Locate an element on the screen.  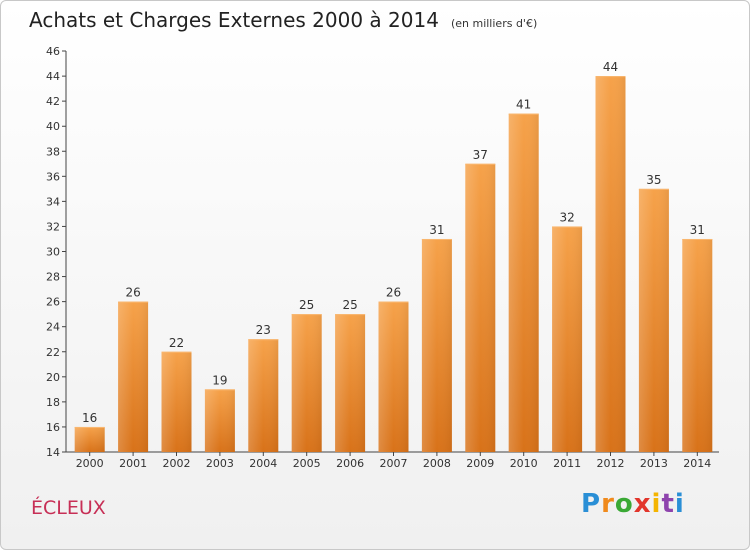
logo-letter: r is located at coordinates (608, 504).